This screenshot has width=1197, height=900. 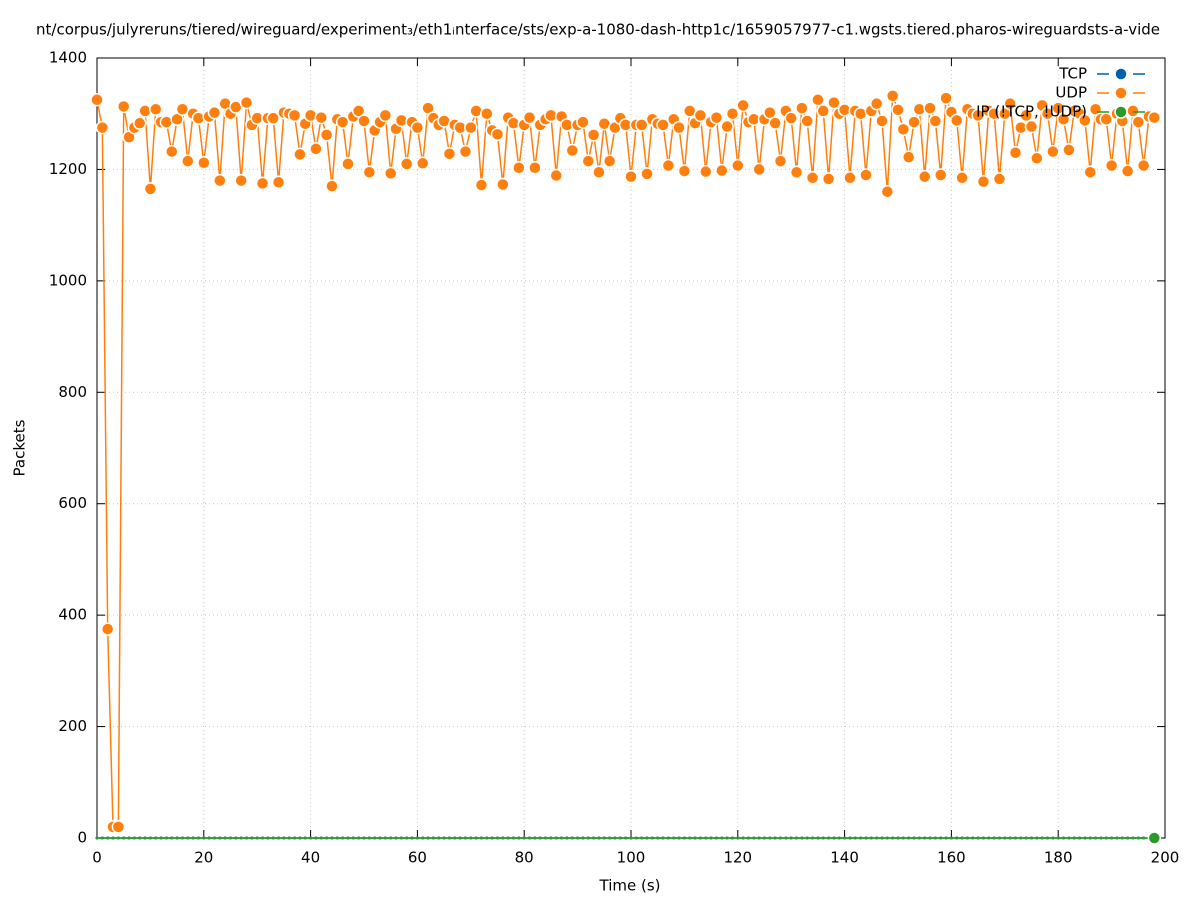 I want to click on y-tick-label: 800, so click(x=72, y=392).